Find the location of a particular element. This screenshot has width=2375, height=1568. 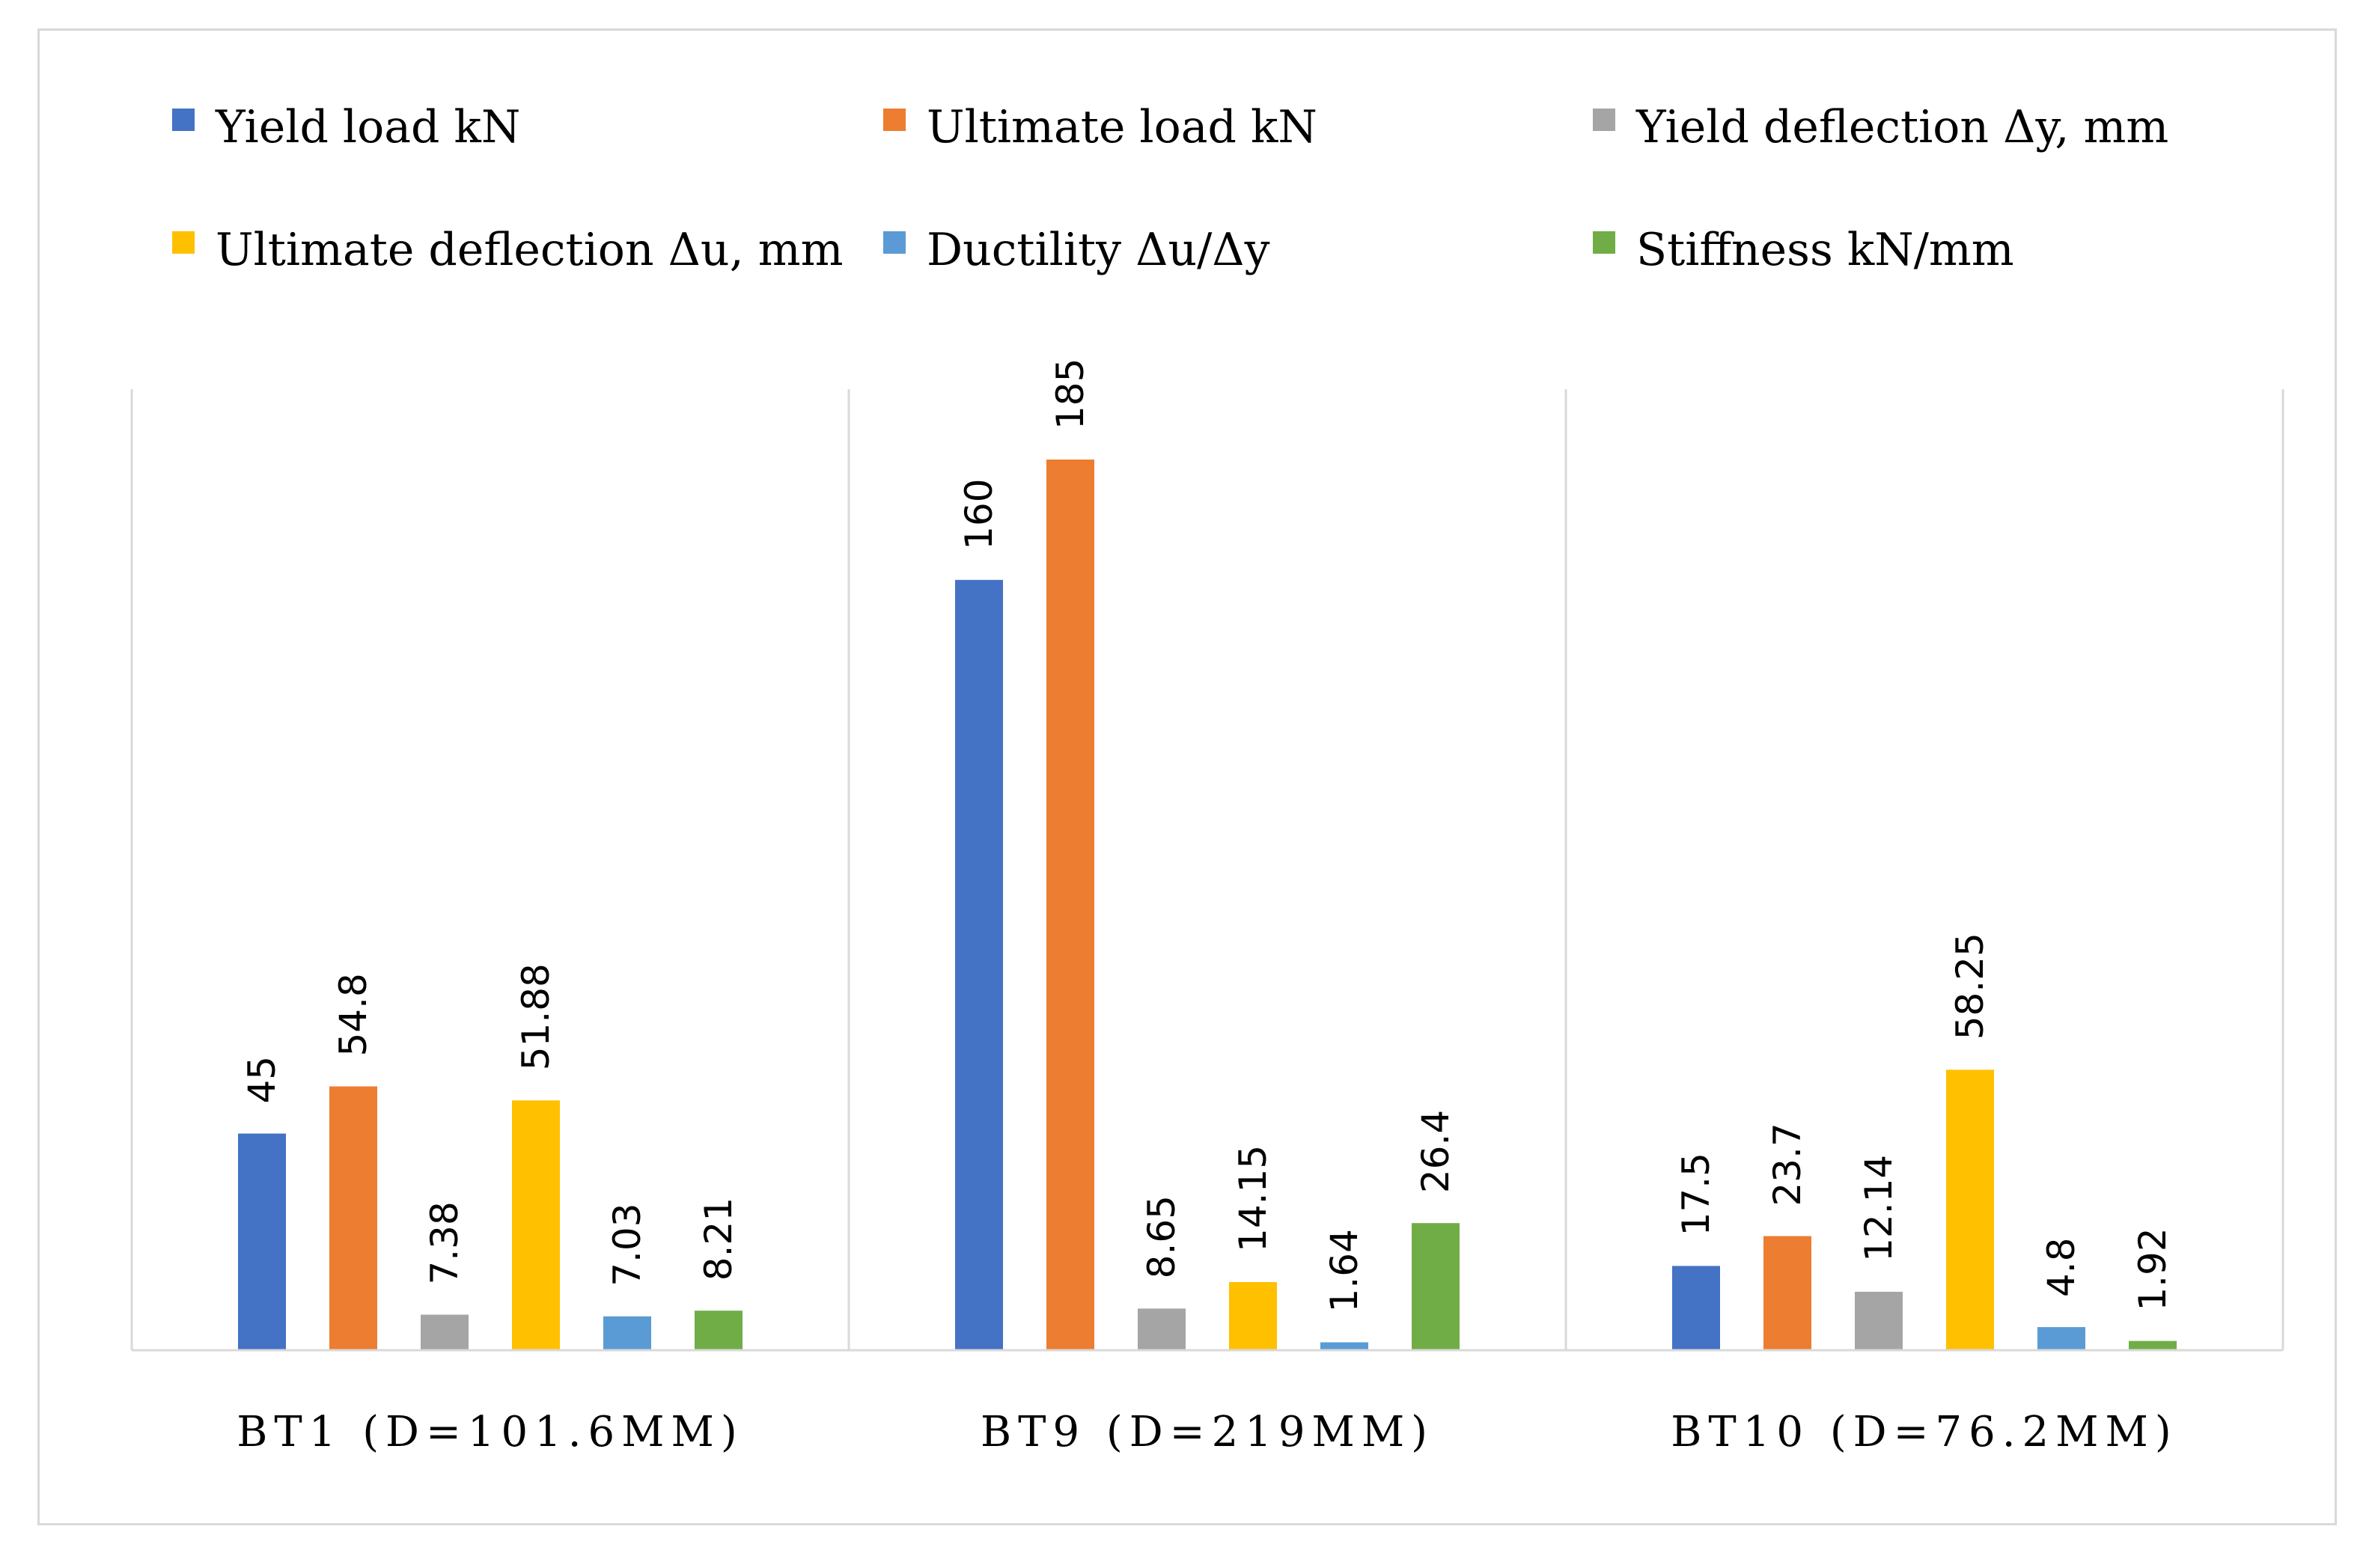

legend-item-stiffness-kn-mm: Stiffness kN/mm is located at coordinates (1804, 250).